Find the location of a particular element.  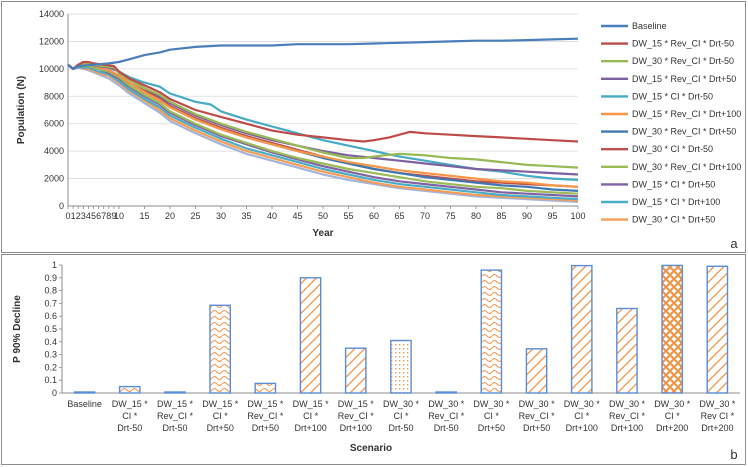

x-axis-title: Year is located at coordinates (322, 233).